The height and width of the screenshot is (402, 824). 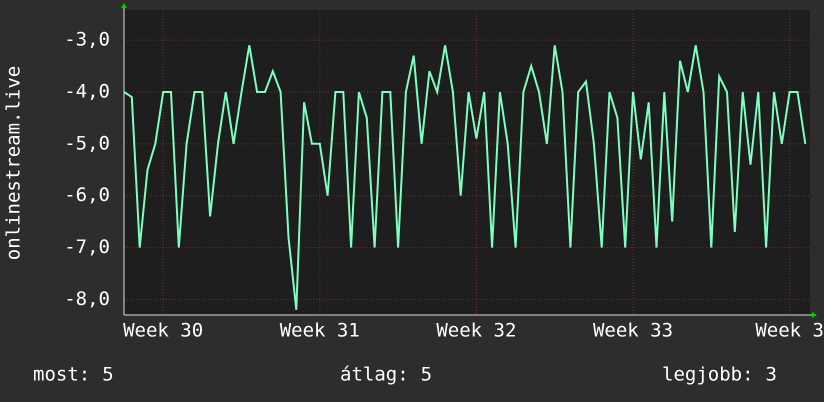 What do you see at coordinates (163, 331) in the screenshot?
I see `x-tick-label: Week 30` at bounding box center [163, 331].